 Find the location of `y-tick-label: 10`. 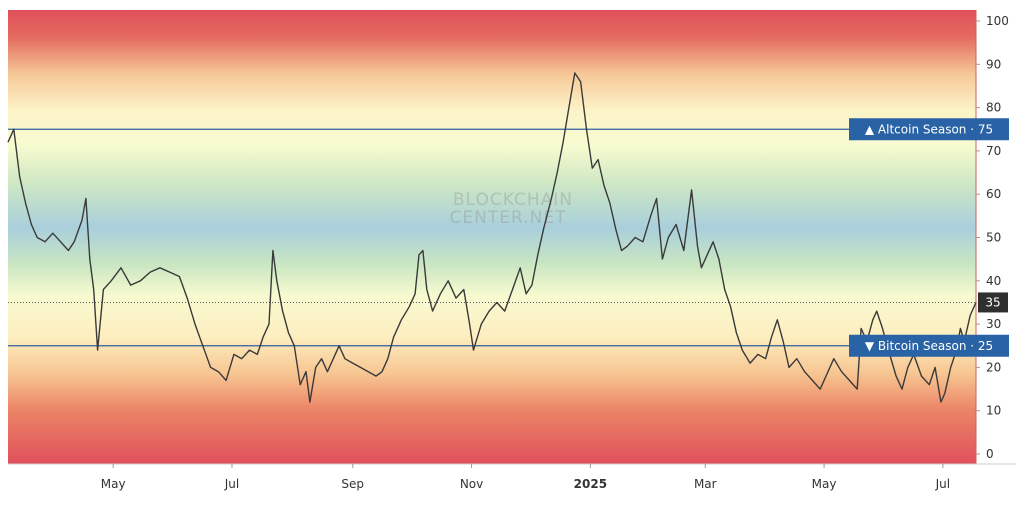

y-tick-label: 10 is located at coordinates (993, 411).